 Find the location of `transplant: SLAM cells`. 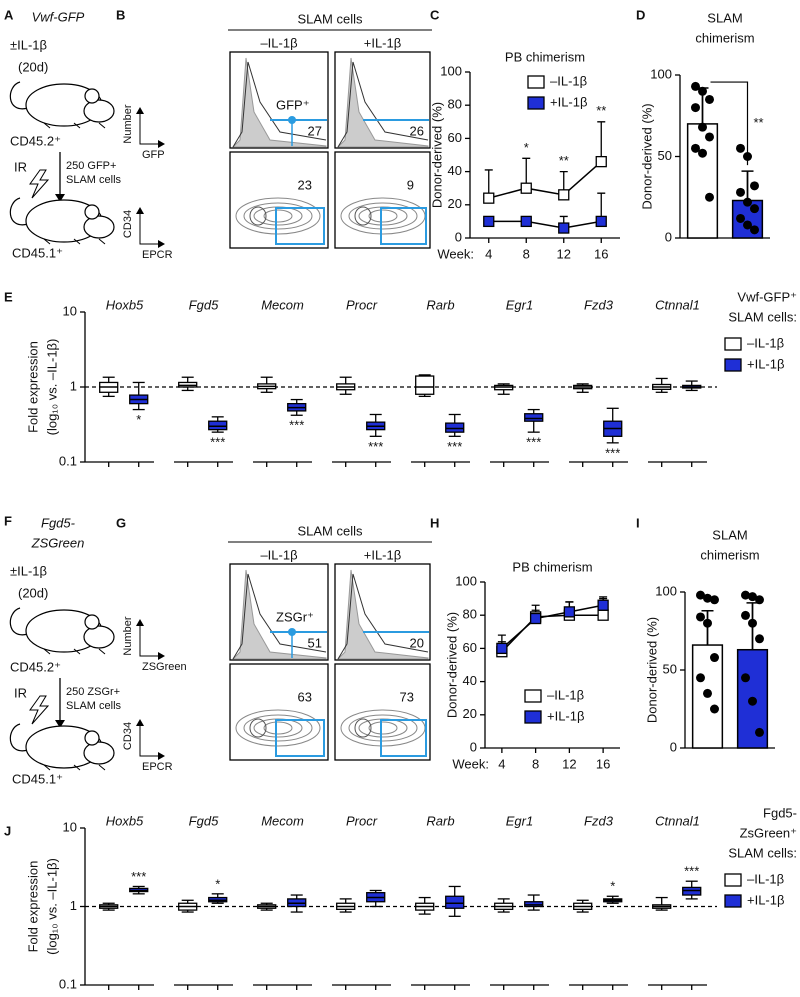

transplant: SLAM cells is located at coordinates (94, 180).